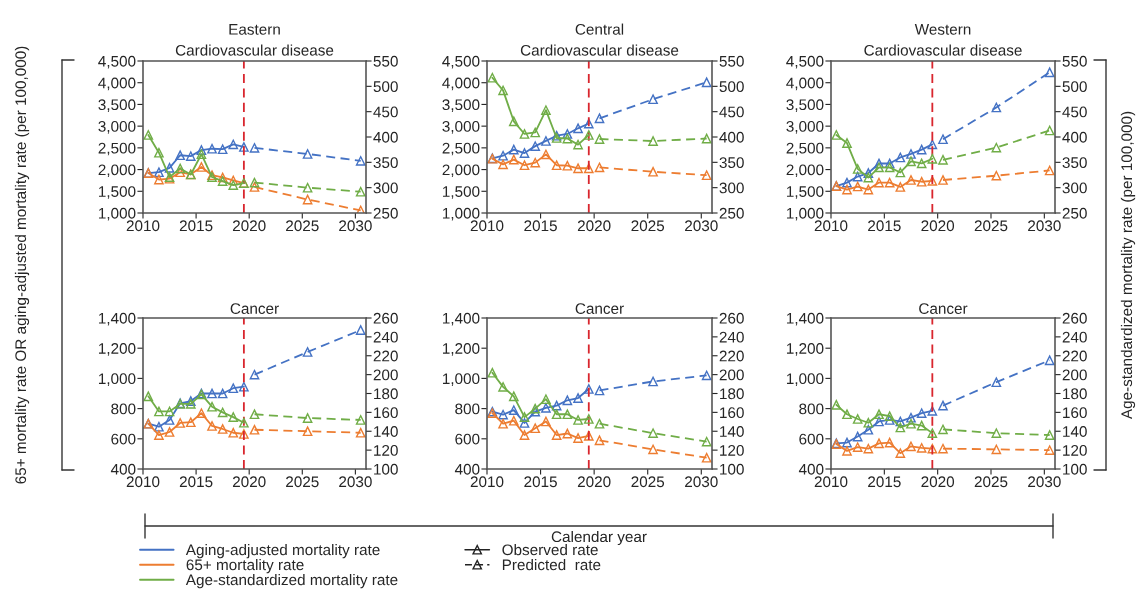  Describe the element at coordinates (599, 29) in the screenshot. I see `chart-title: Central` at that location.